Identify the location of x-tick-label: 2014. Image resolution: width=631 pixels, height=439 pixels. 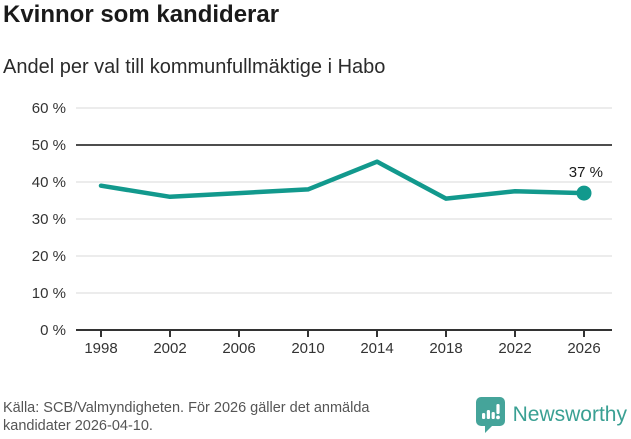
(376, 348).